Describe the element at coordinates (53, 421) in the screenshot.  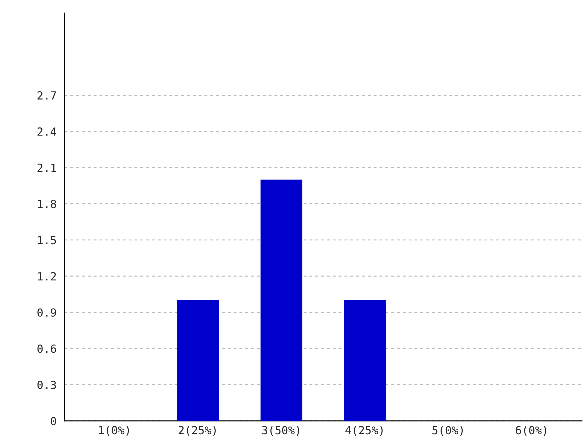
I see `y-tick-label: 0` at that location.